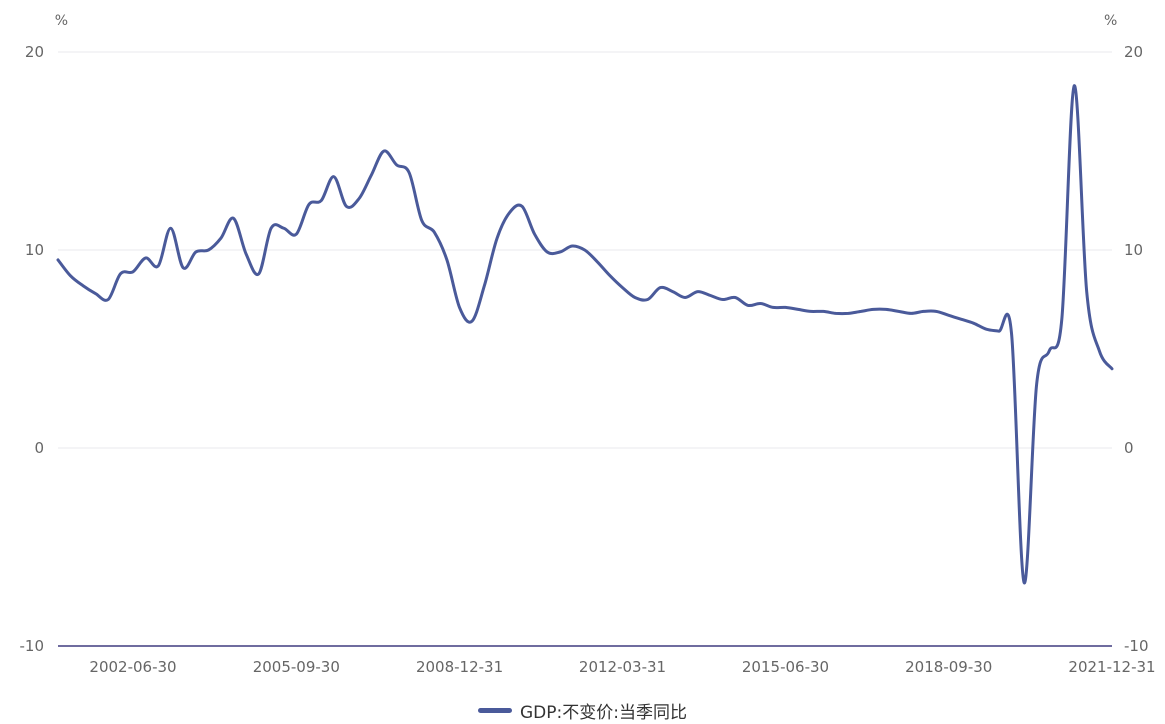  I want to click on x-tick-label: 2005-09-30, so click(296, 667).